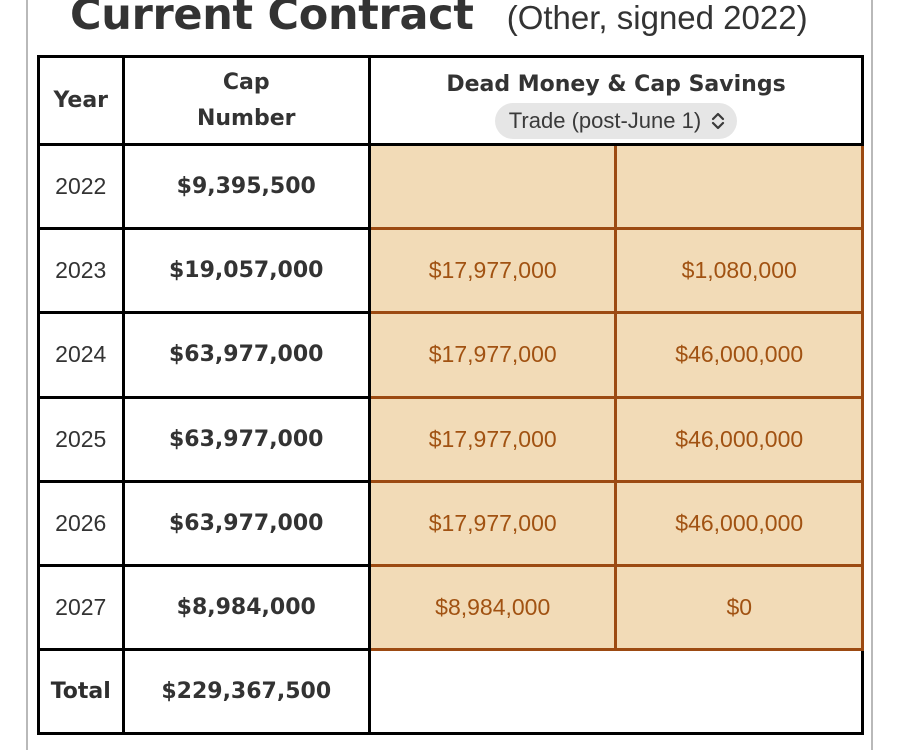 The height and width of the screenshot is (750, 900). Describe the element at coordinates (246, 691) in the screenshot. I see `total-cap-number: $229,367,500` at that location.